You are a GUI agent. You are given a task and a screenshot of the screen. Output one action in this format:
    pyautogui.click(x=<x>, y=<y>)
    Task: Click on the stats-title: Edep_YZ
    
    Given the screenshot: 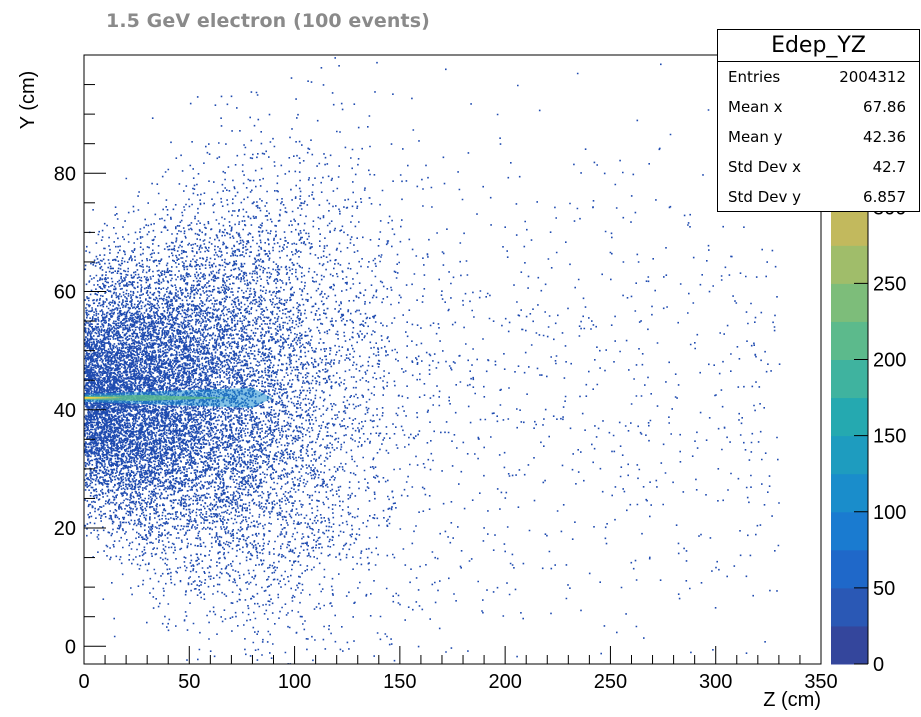 What is the action you would take?
    pyautogui.click(x=818, y=46)
    